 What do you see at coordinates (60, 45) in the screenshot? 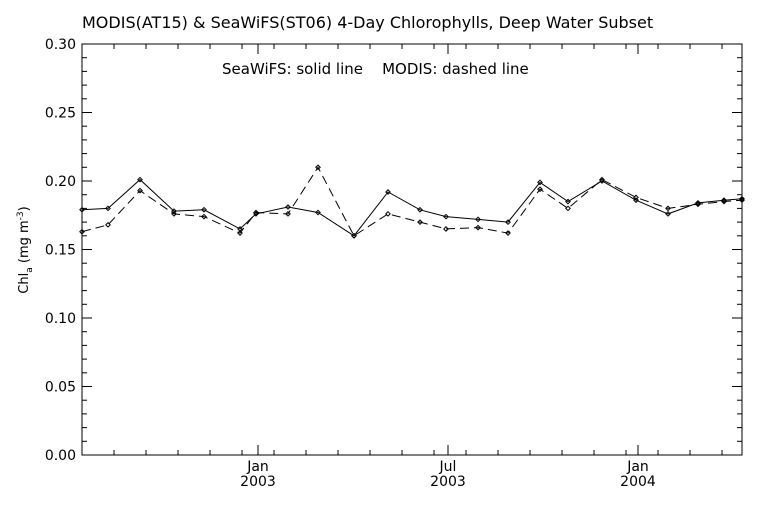
I see `y-tick-label: 0.30` at bounding box center [60, 45].